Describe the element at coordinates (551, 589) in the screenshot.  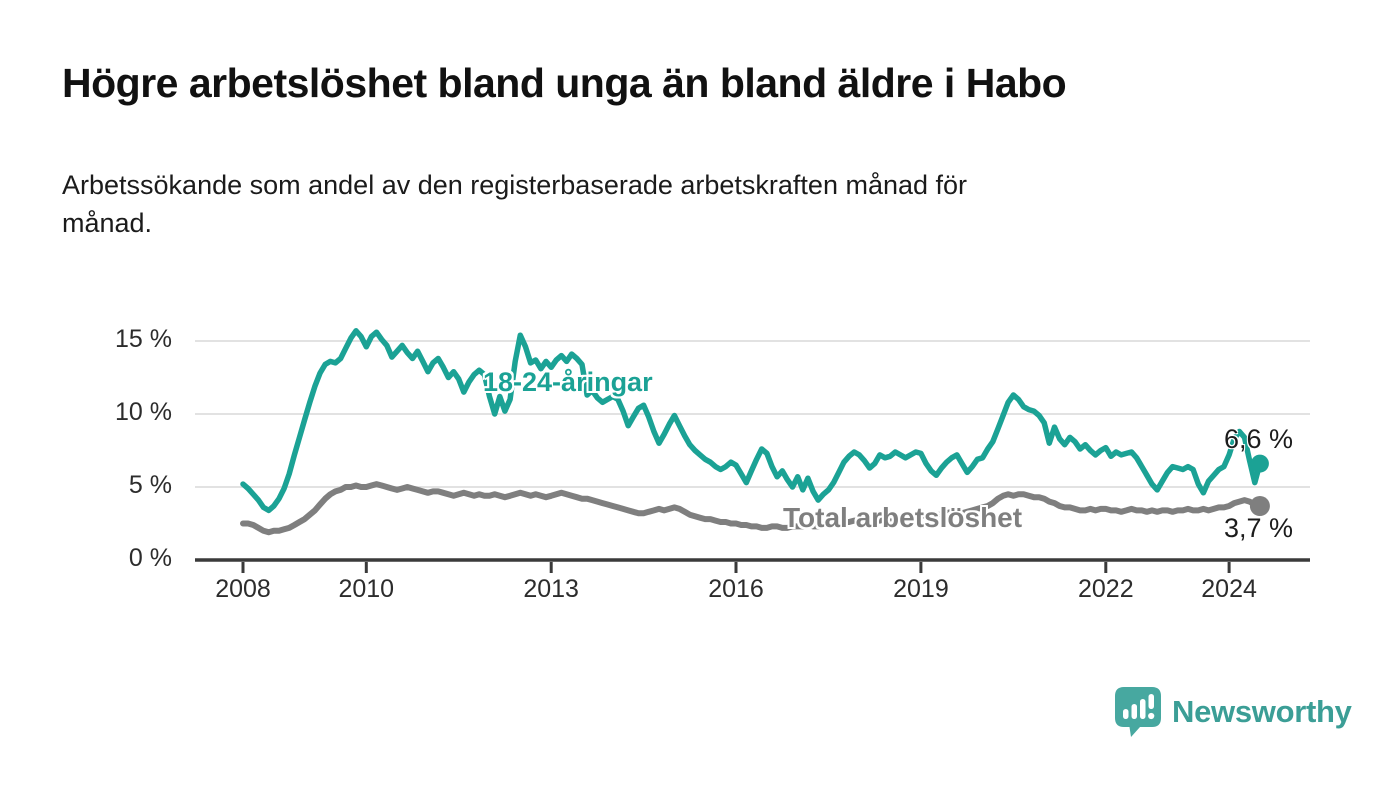
I see `x-tick-label: 2013` at that location.